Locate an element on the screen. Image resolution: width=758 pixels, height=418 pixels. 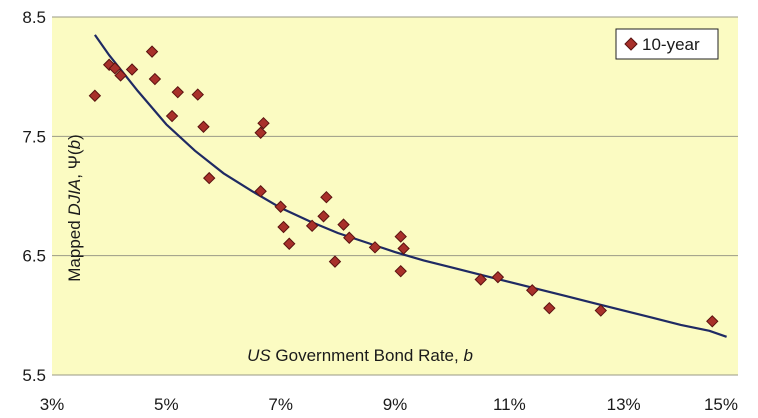
axis-title-part-0: US is located at coordinates (259, 355).